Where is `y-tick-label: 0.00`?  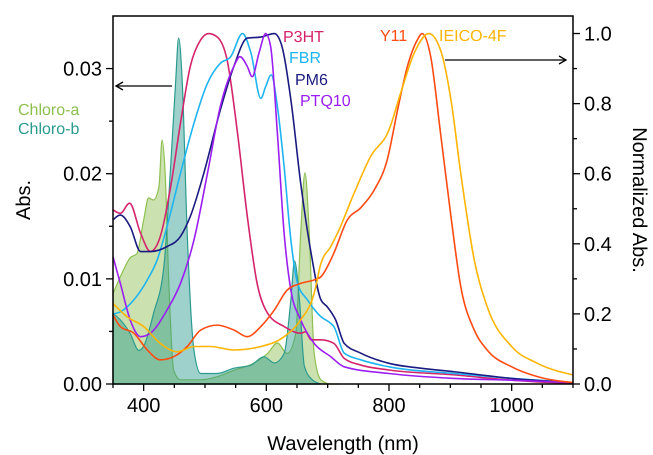 y-tick-label: 0.00 is located at coordinates (82, 385).